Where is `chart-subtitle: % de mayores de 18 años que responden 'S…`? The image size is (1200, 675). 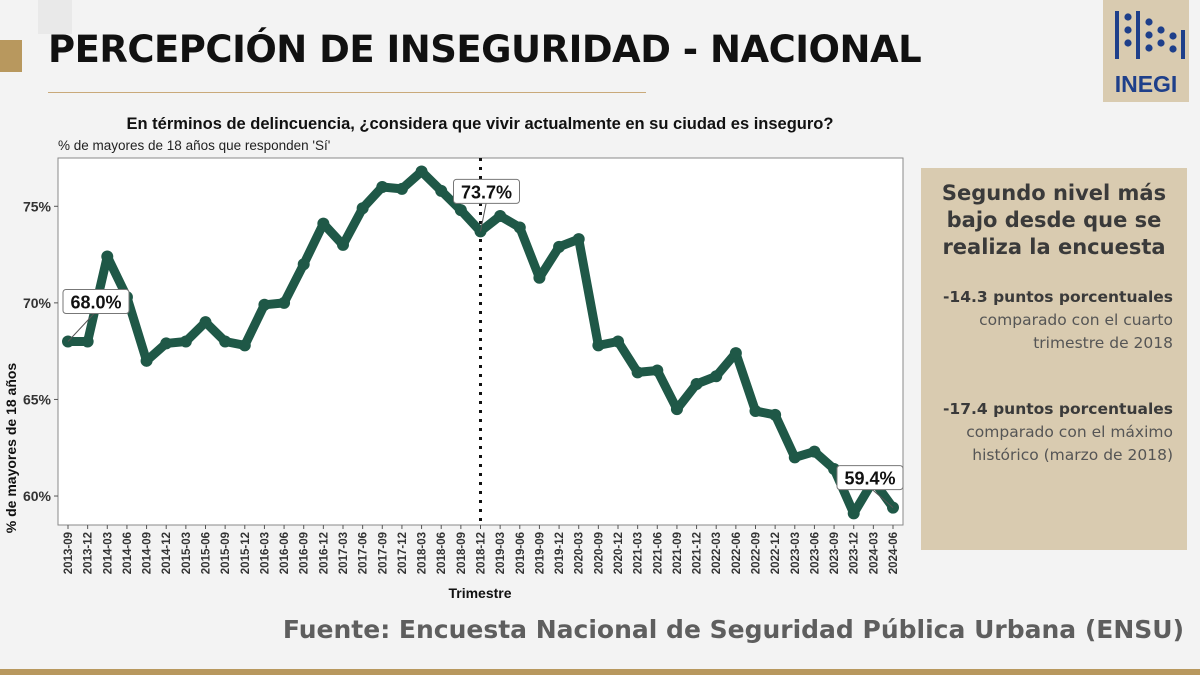 chart-subtitle: % de mayores de 18 años que responden 'S… is located at coordinates (194, 145).